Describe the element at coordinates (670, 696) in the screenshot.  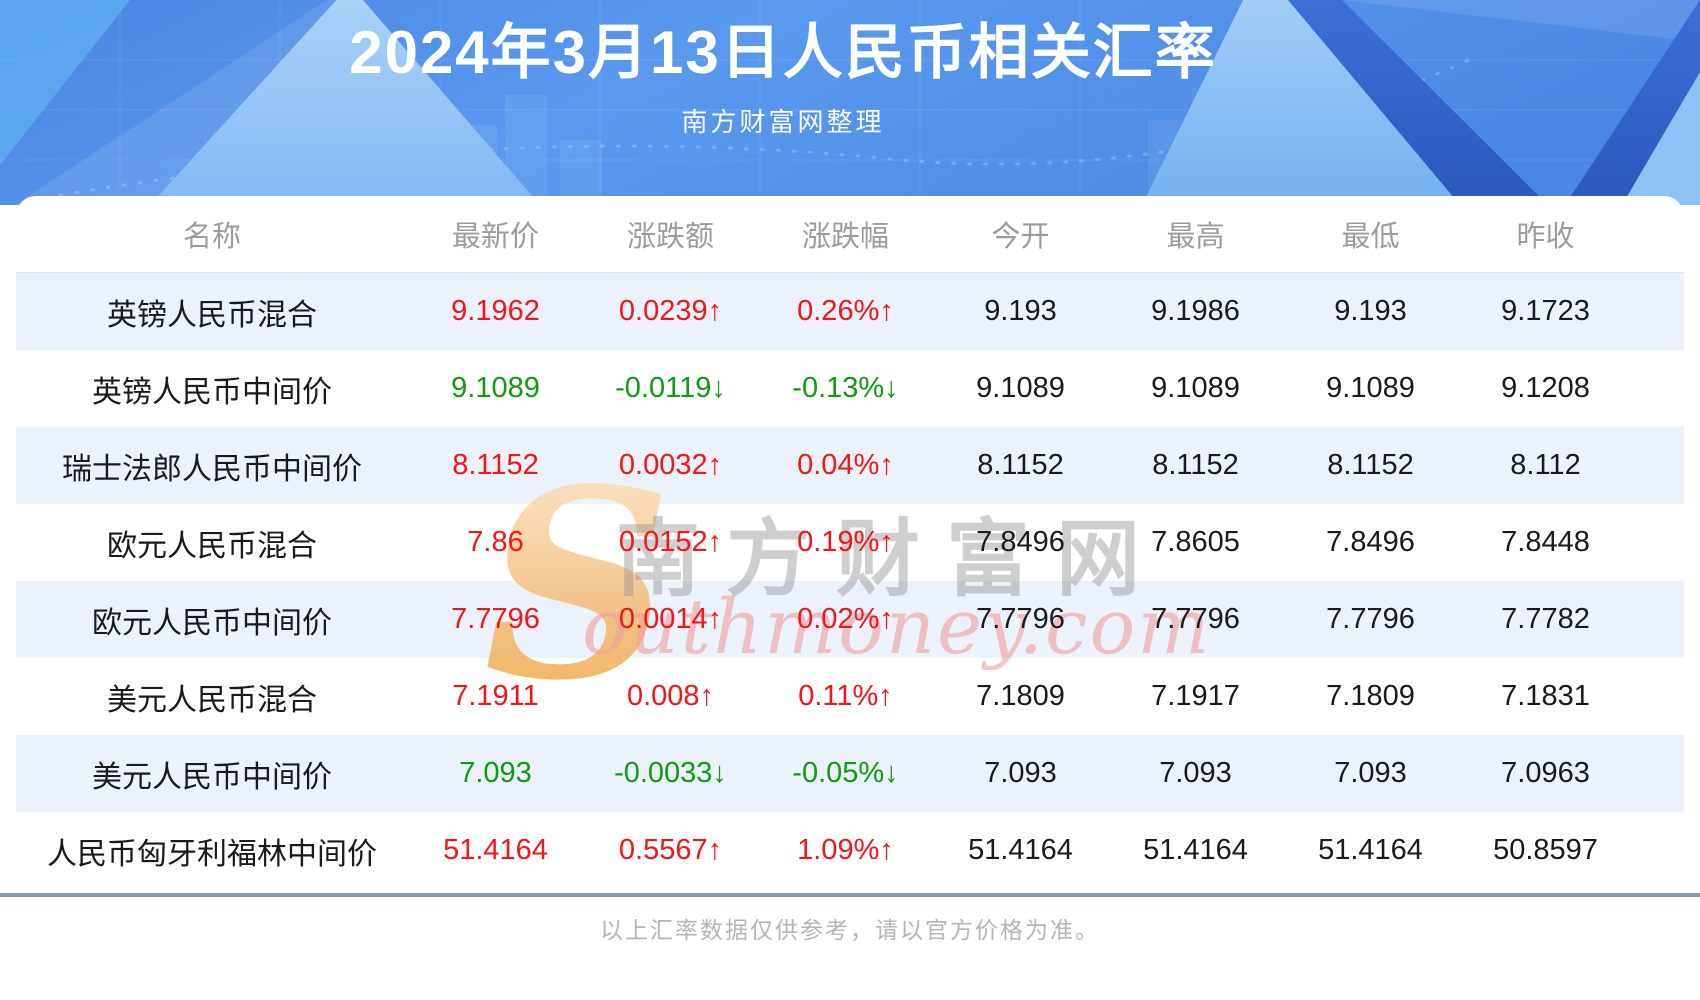
I see `change-amount: 0.008↑` at that location.